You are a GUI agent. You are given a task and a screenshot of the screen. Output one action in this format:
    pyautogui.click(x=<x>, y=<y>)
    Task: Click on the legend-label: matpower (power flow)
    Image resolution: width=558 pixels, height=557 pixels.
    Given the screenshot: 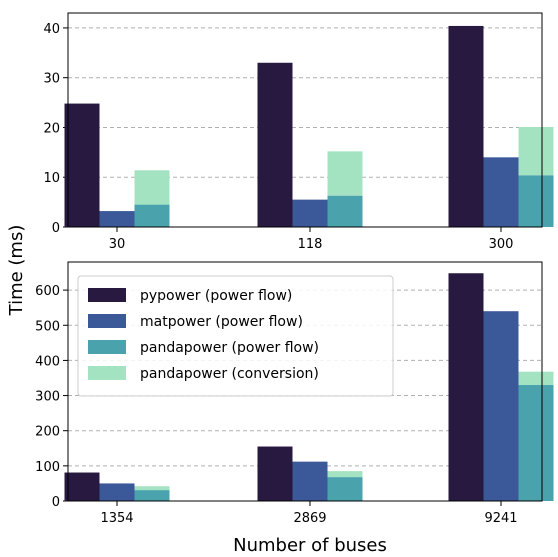 What is the action you would take?
    pyautogui.click(x=221, y=322)
    